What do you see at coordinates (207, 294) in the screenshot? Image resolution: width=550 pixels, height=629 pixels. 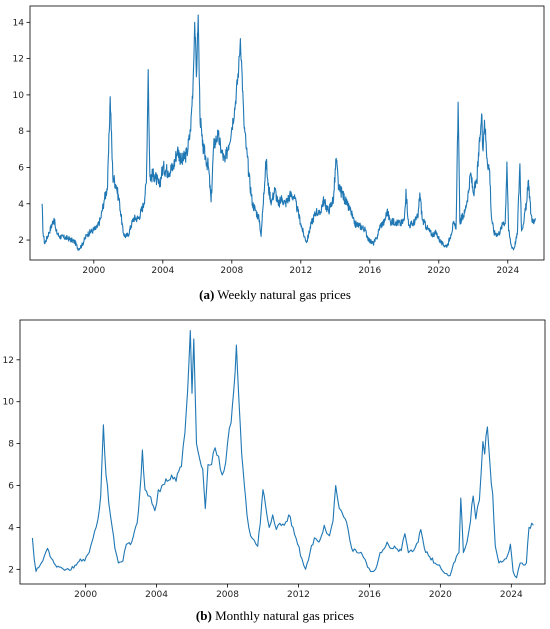 I see `caption-weekly-letter: (a)` at bounding box center [207, 294].